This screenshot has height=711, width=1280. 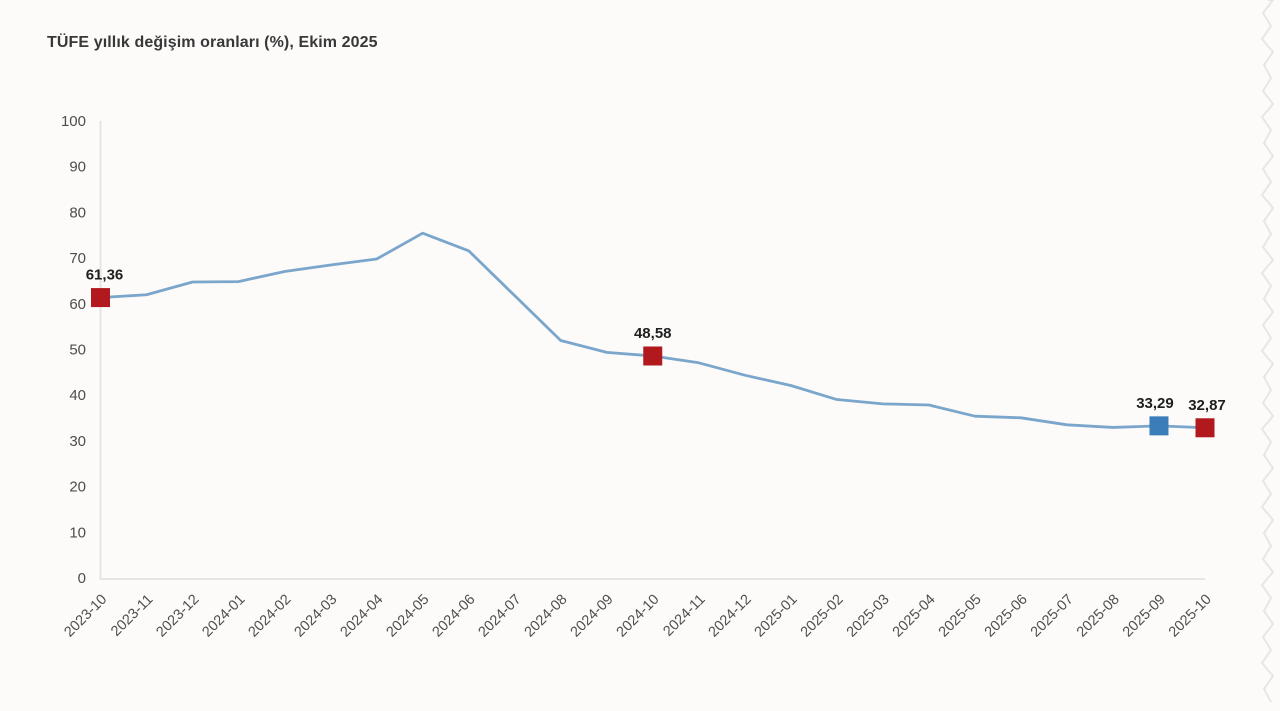 I want to click on x-axis-tick-label: 2024-07, so click(x=500, y=616).